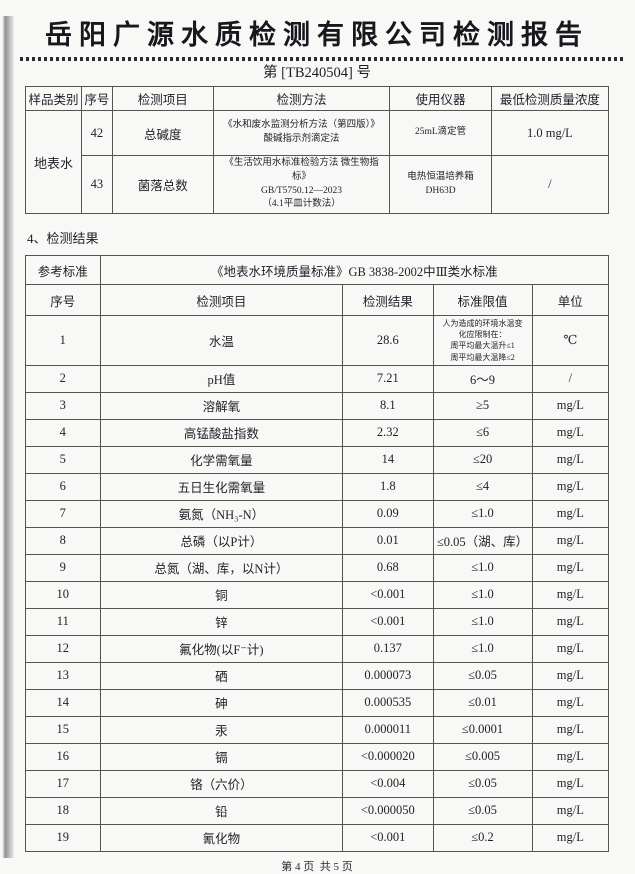  What do you see at coordinates (570, 340) in the screenshot?
I see `result-unit-cell: ℃` at bounding box center [570, 340].